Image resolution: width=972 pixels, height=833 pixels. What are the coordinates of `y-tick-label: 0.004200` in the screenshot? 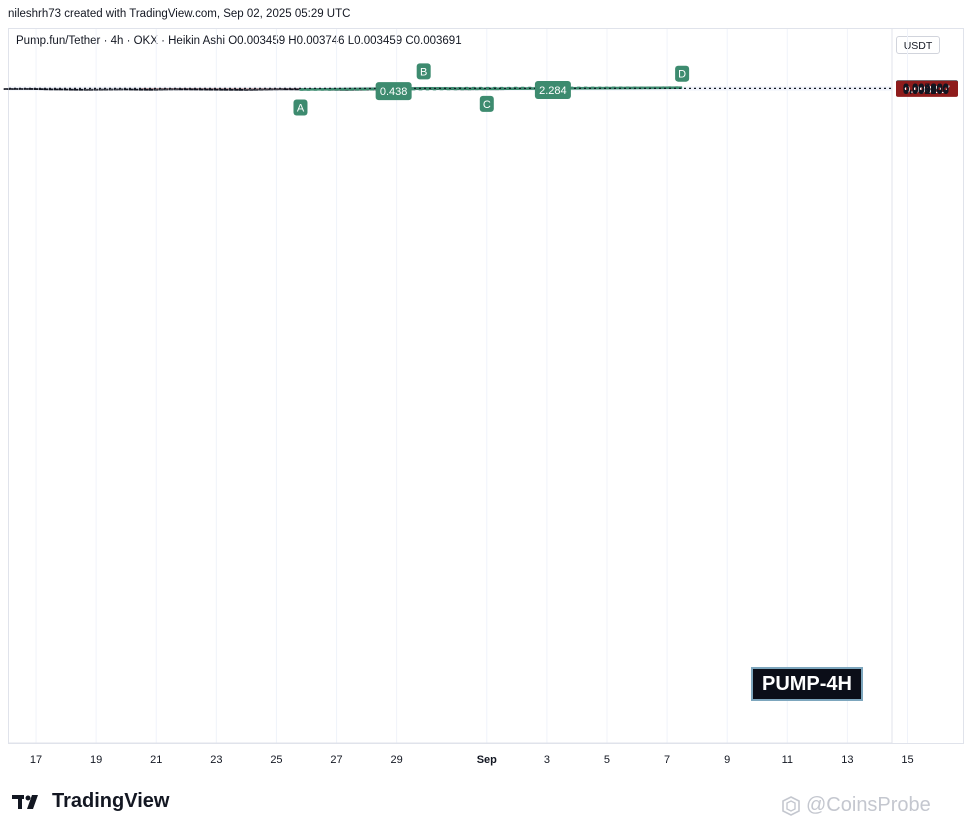 It's located at (926, 89).